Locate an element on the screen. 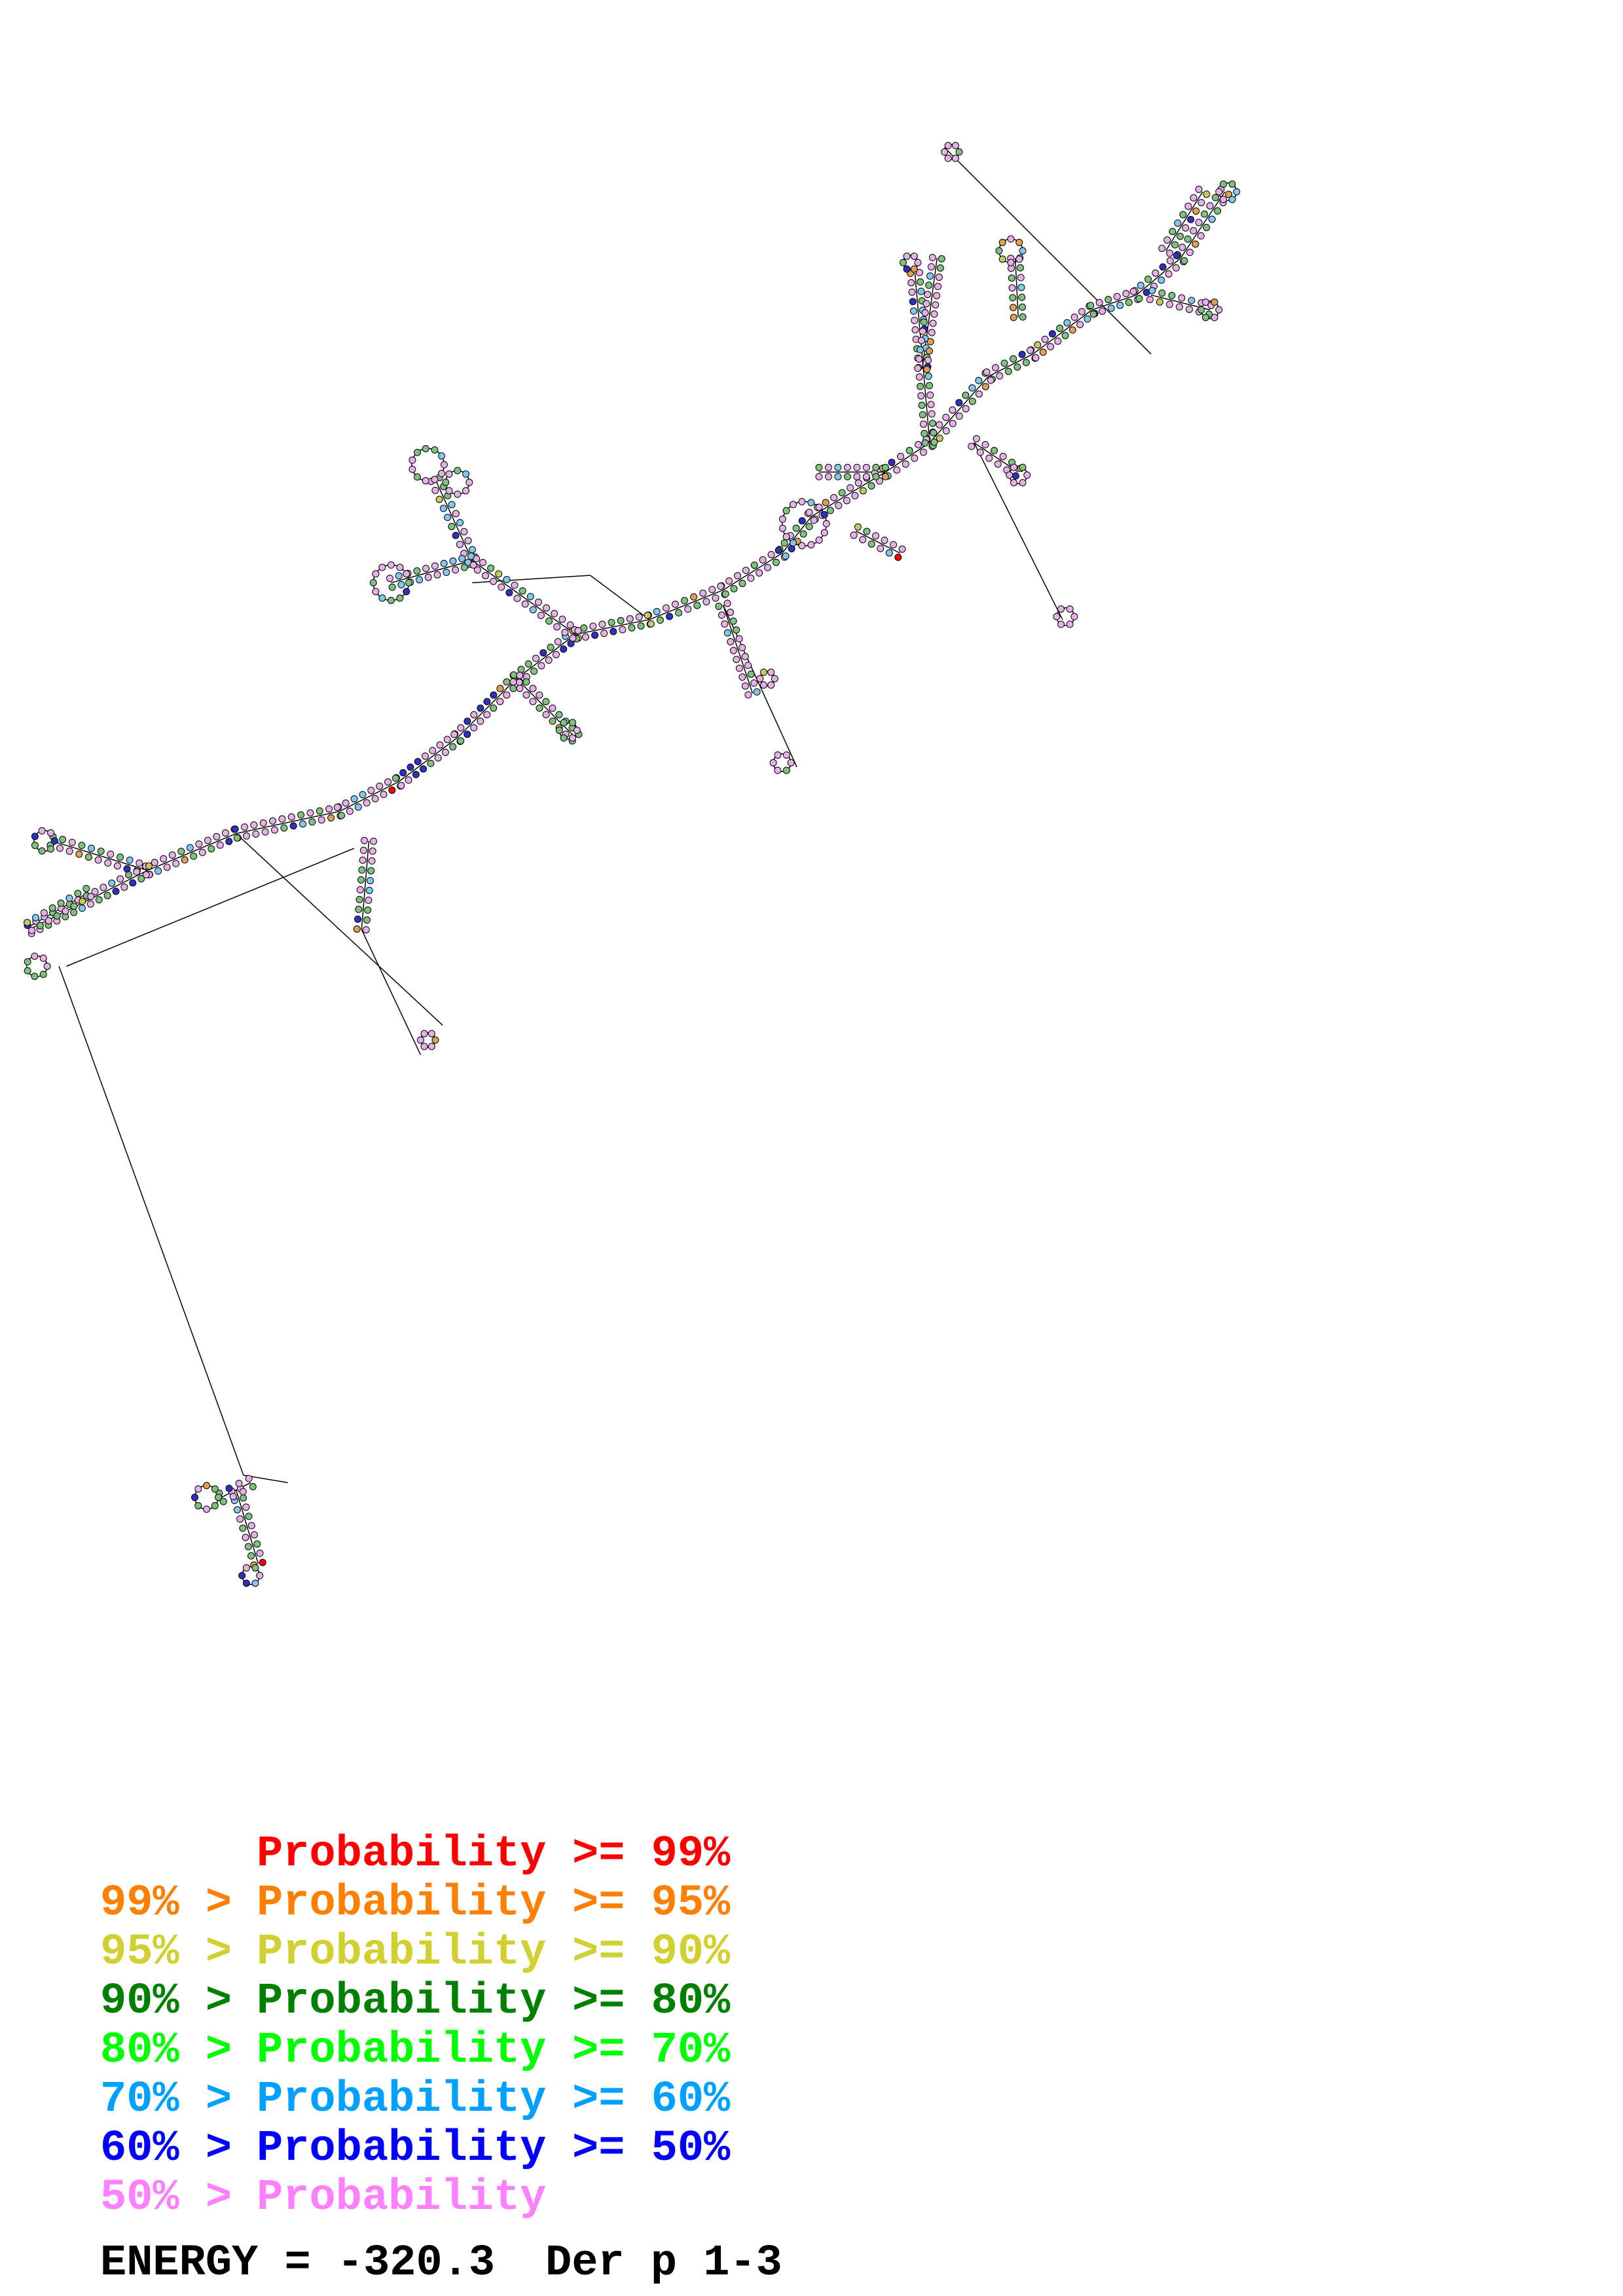 The height and width of the screenshot is (2296, 1623). long-link is located at coordinates (1048, 251).